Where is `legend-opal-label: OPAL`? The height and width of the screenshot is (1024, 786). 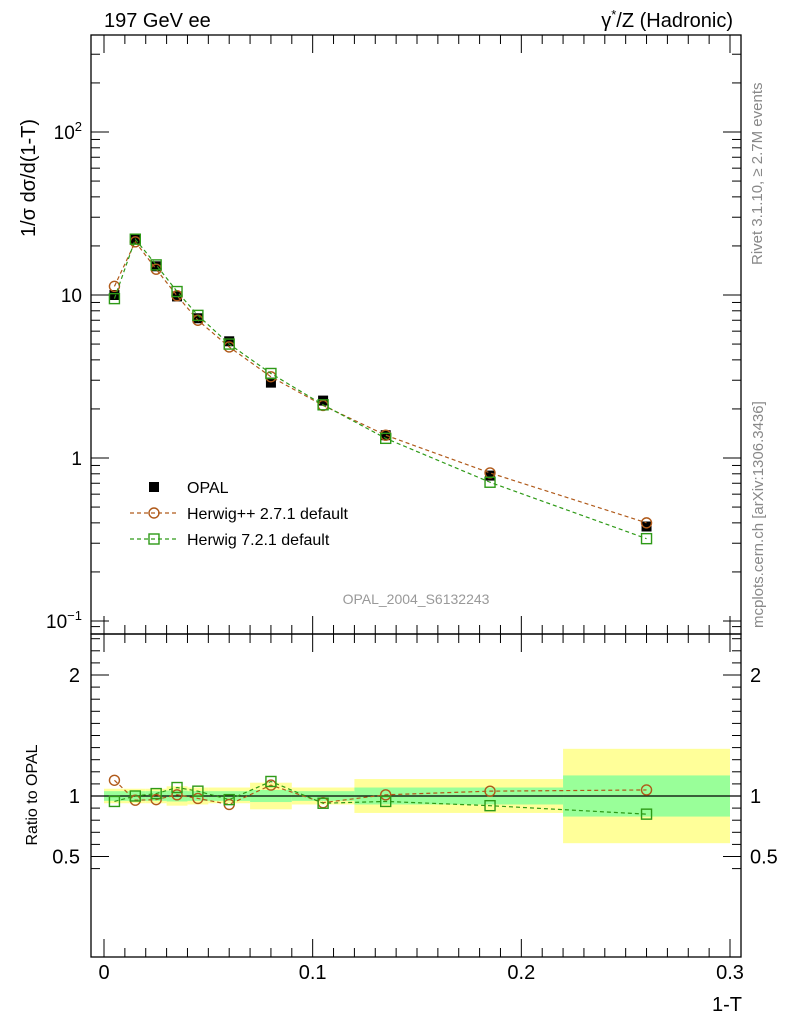
legend-opal-label: OPAL is located at coordinates (208, 488).